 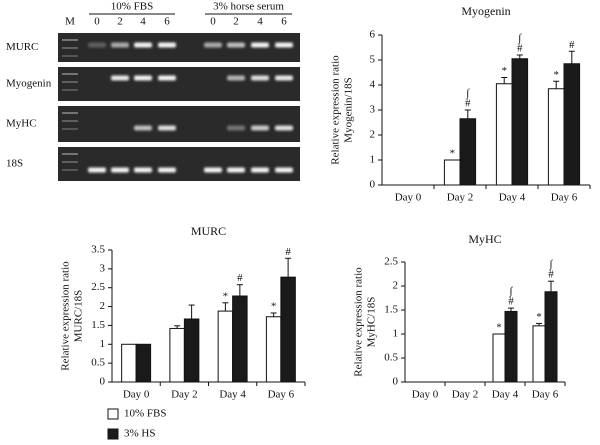 What do you see at coordinates (139, 434) in the screenshot?
I see `legend-label: 3% HS` at bounding box center [139, 434].